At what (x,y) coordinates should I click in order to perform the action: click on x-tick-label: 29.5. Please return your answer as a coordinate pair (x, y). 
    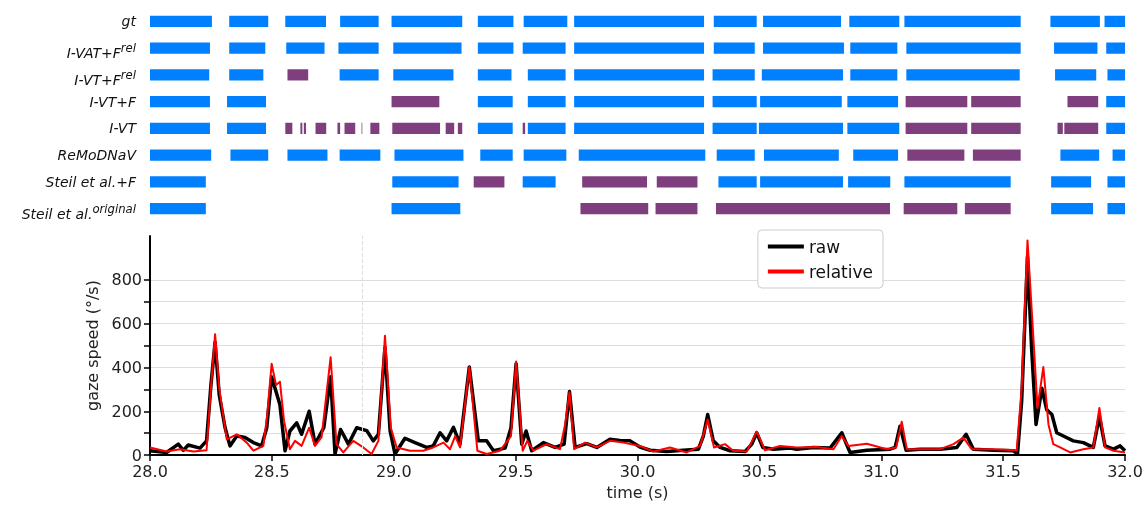
    Looking at the image, I should click on (515, 471).